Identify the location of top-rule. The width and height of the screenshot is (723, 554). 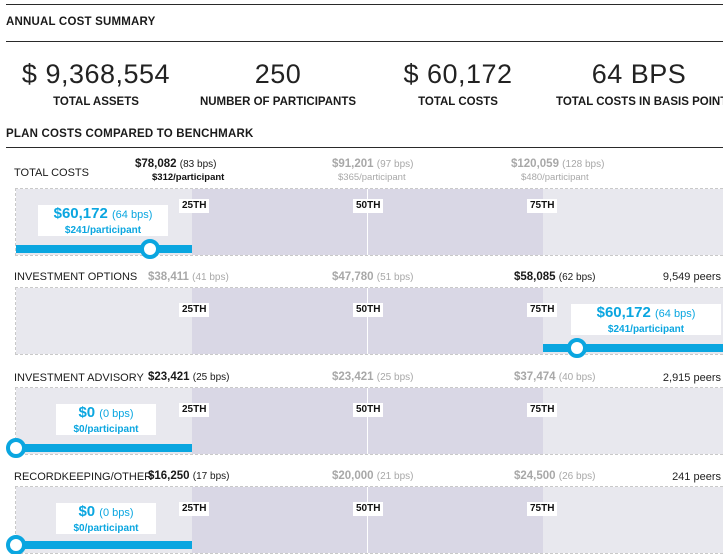
(364, 4).